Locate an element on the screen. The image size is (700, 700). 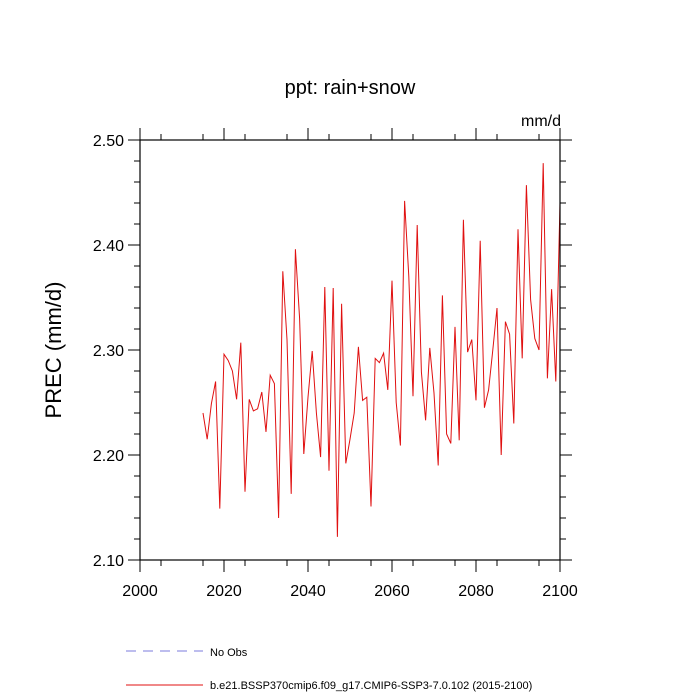
y-tick-label: 2.50 is located at coordinates (108, 141).